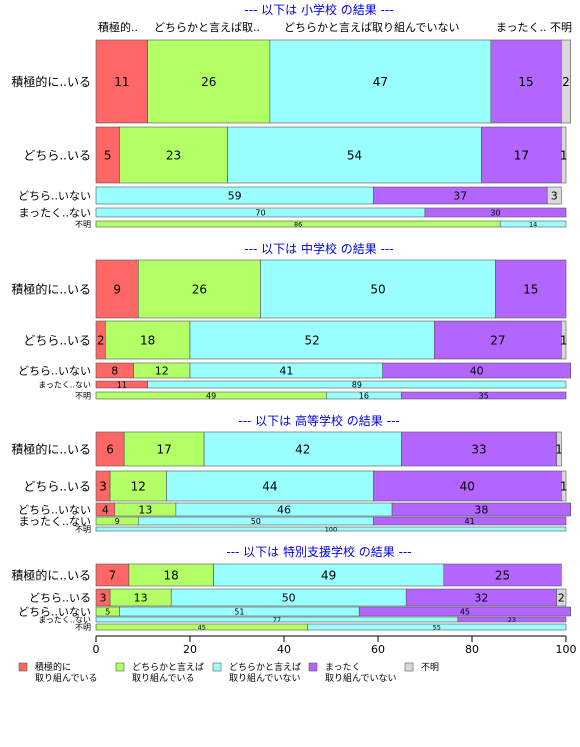 Image resolution: width=580 pixels, height=747 pixels. Describe the element at coordinates (235, 195) in the screenshot. I see `data-label: 59` at that location.